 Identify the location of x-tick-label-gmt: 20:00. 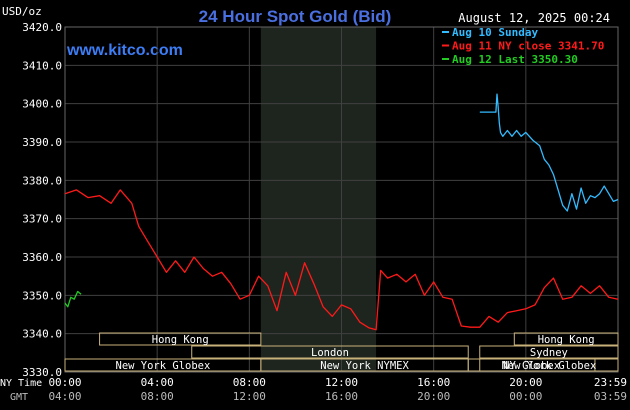
(433, 396).